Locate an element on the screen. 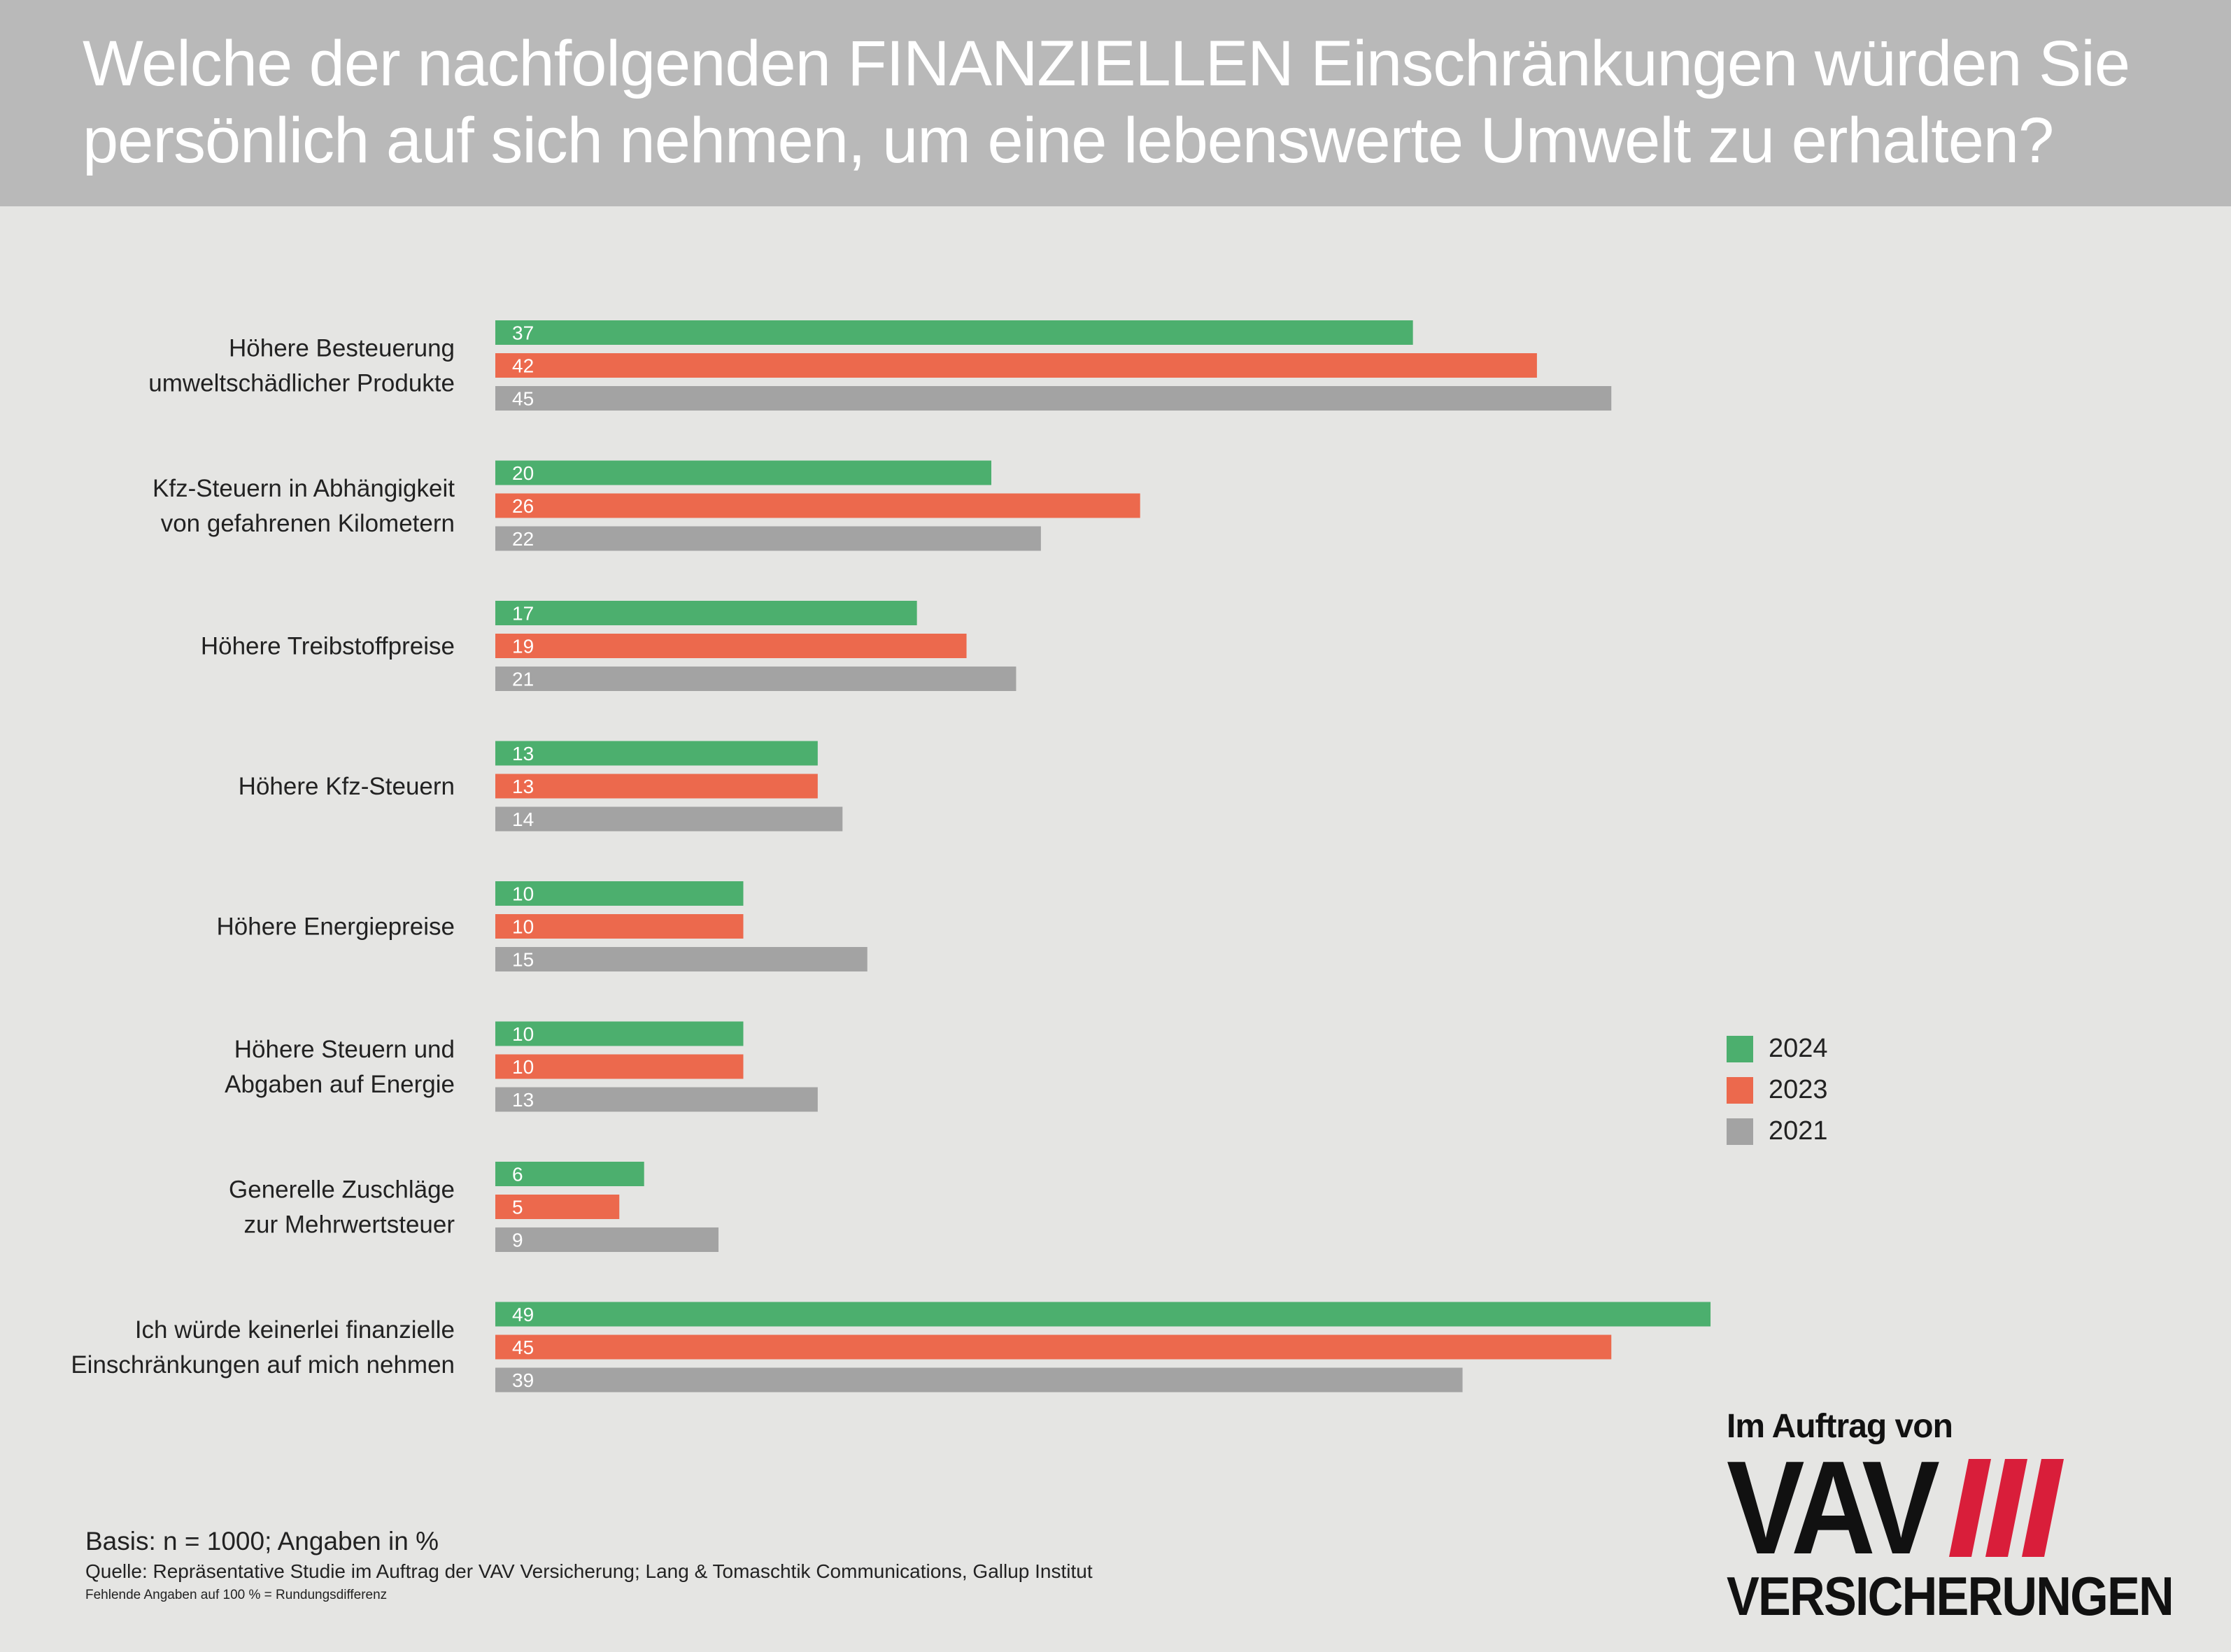  logo-wordmark: VAV is located at coordinates (1957, 1508).